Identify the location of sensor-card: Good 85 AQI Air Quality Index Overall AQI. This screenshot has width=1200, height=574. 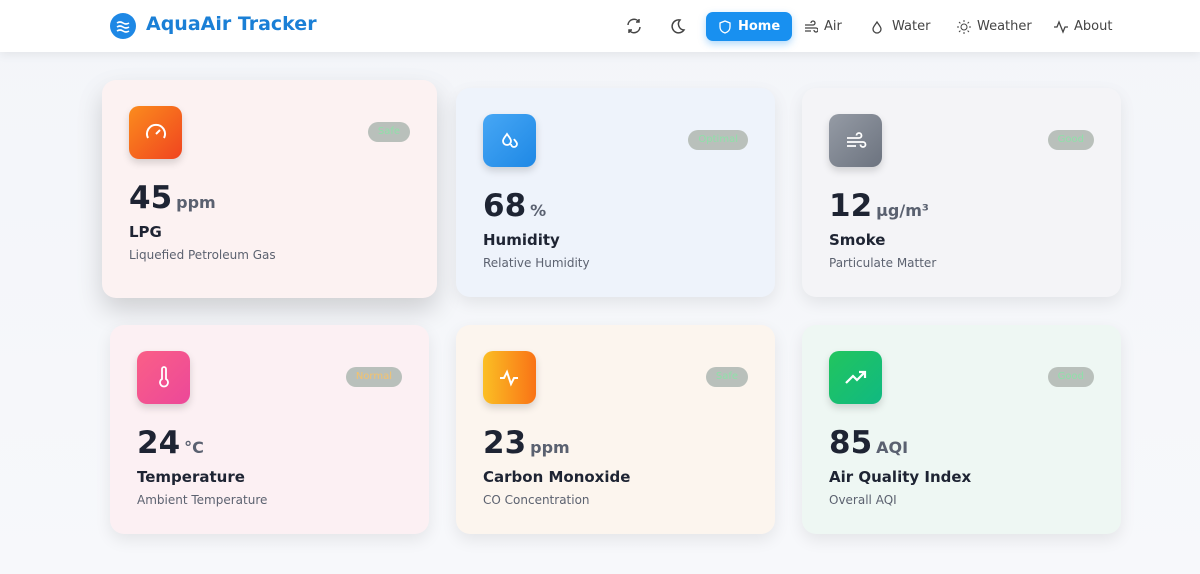
(961, 429).